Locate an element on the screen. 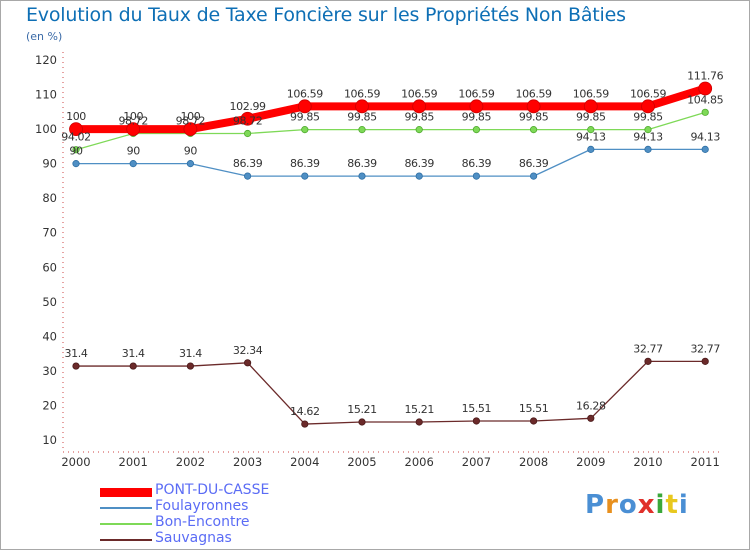 This screenshot has width=750, height=550. data-label: 15.21 is located at coordinates (362, 409).